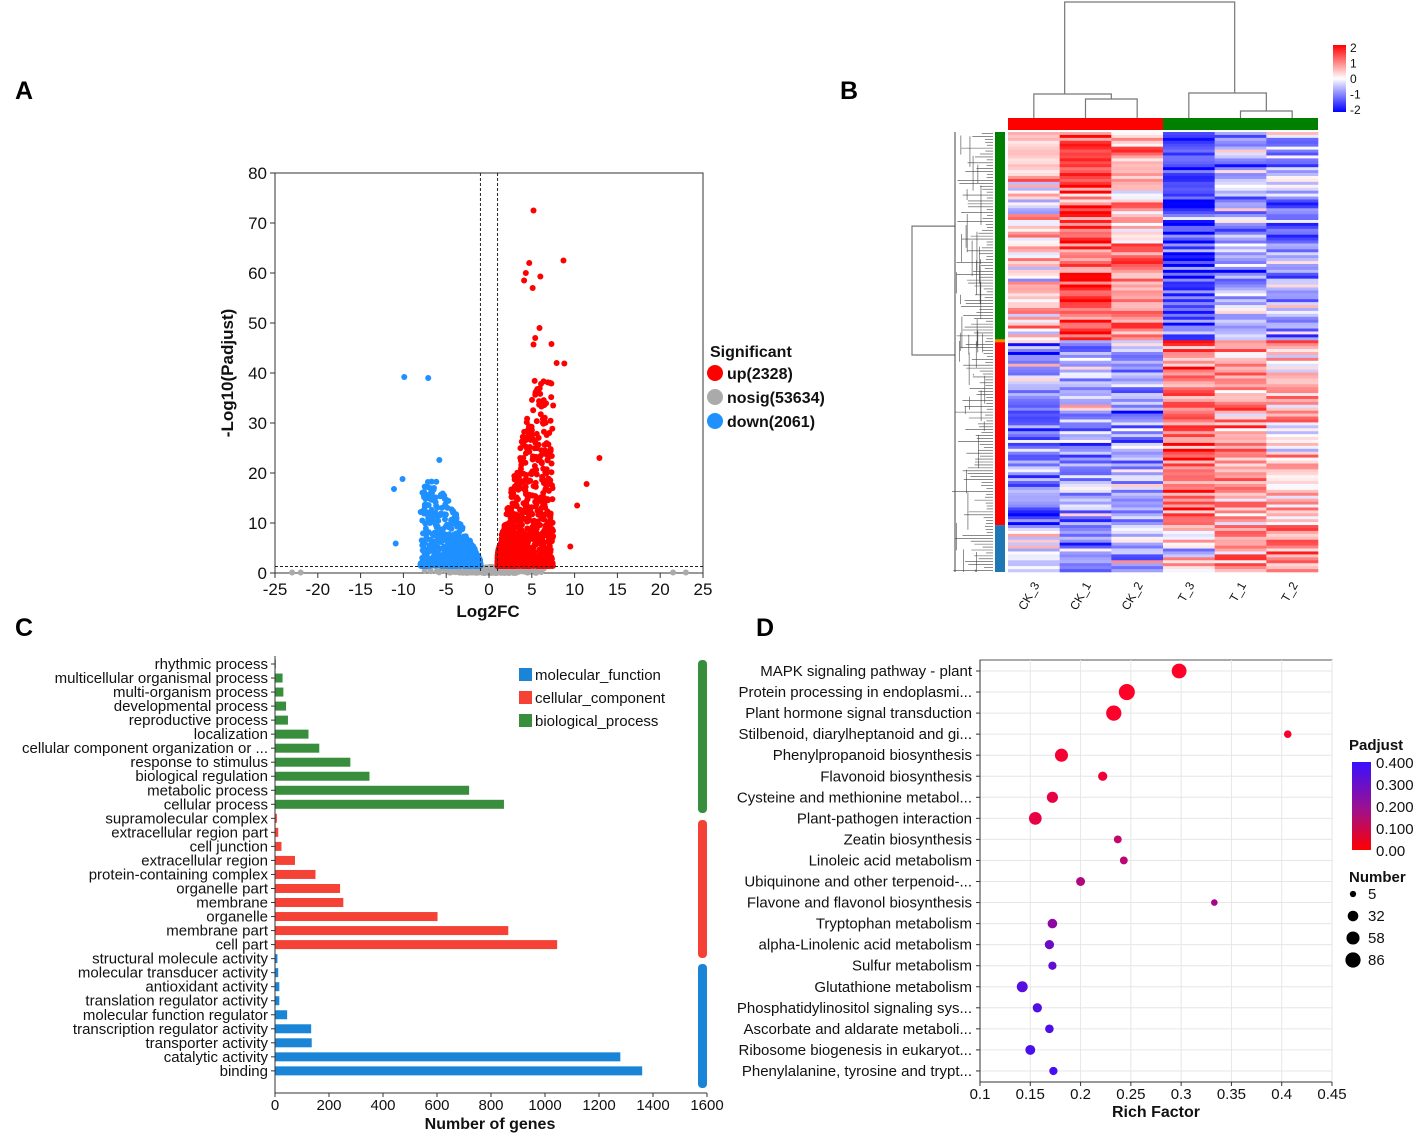  Describe the element at coordinates (1080, 595) in the screenshot. I see `column-label: CK_1` at that location.